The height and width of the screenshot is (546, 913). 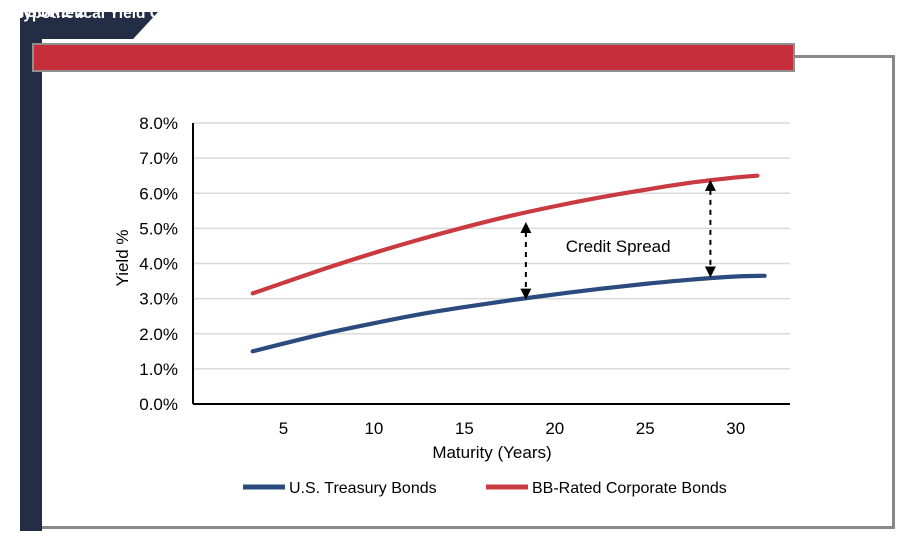 I want to click on figure-left-spine, so click(x=31, y=271).